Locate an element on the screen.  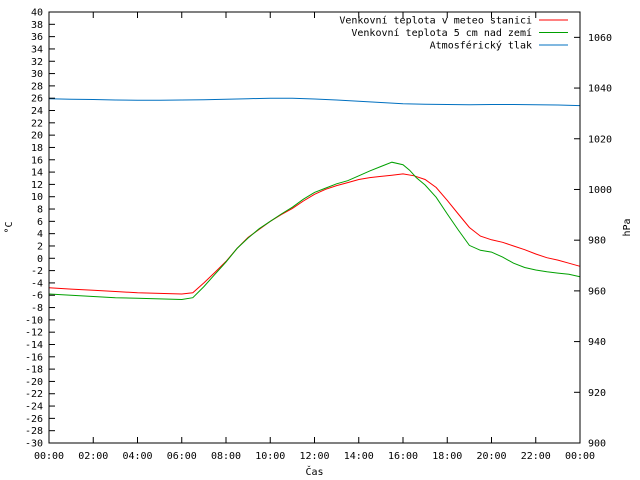
y-tick-label: 18 is located at coordinates (37, 148).